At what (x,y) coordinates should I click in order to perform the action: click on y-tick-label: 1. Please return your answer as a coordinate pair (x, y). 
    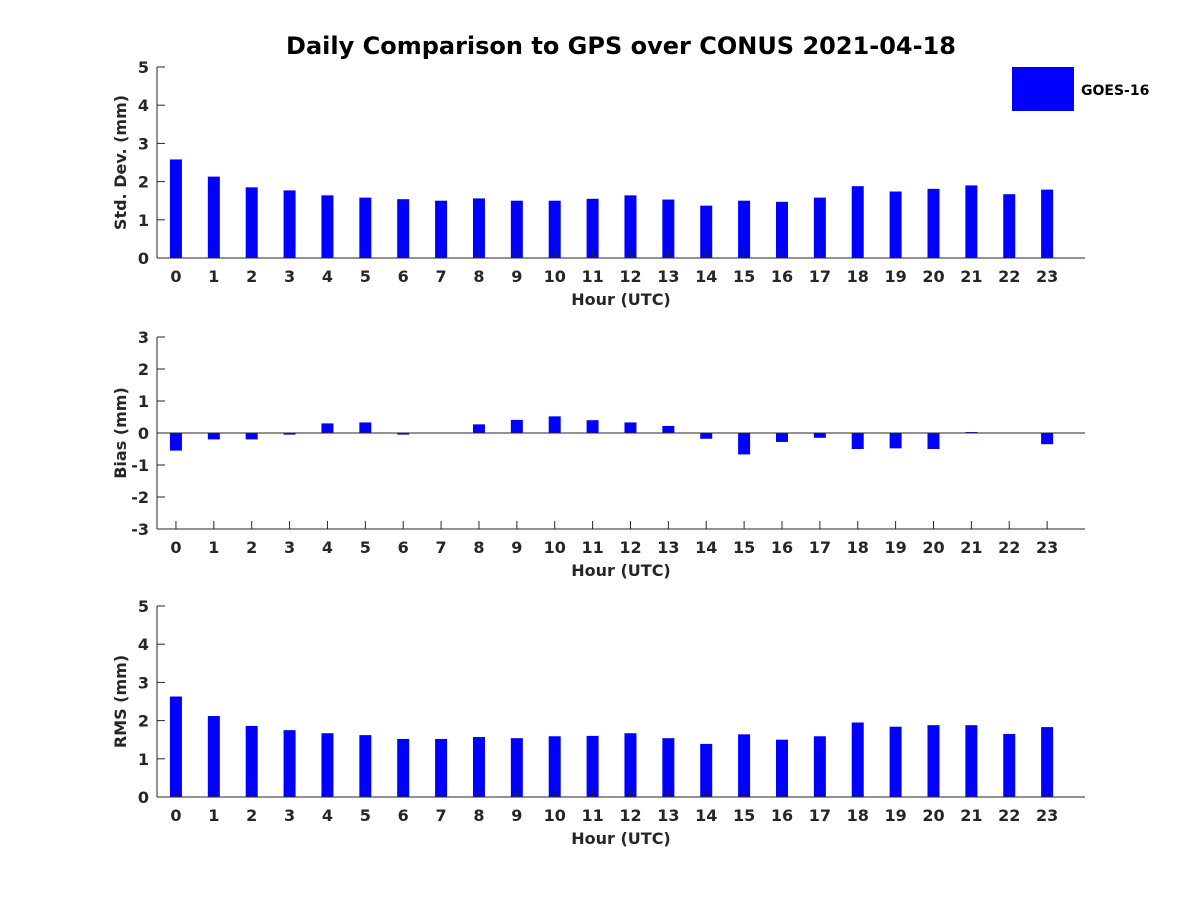
    Looking at the image, I should click on (143, 220).